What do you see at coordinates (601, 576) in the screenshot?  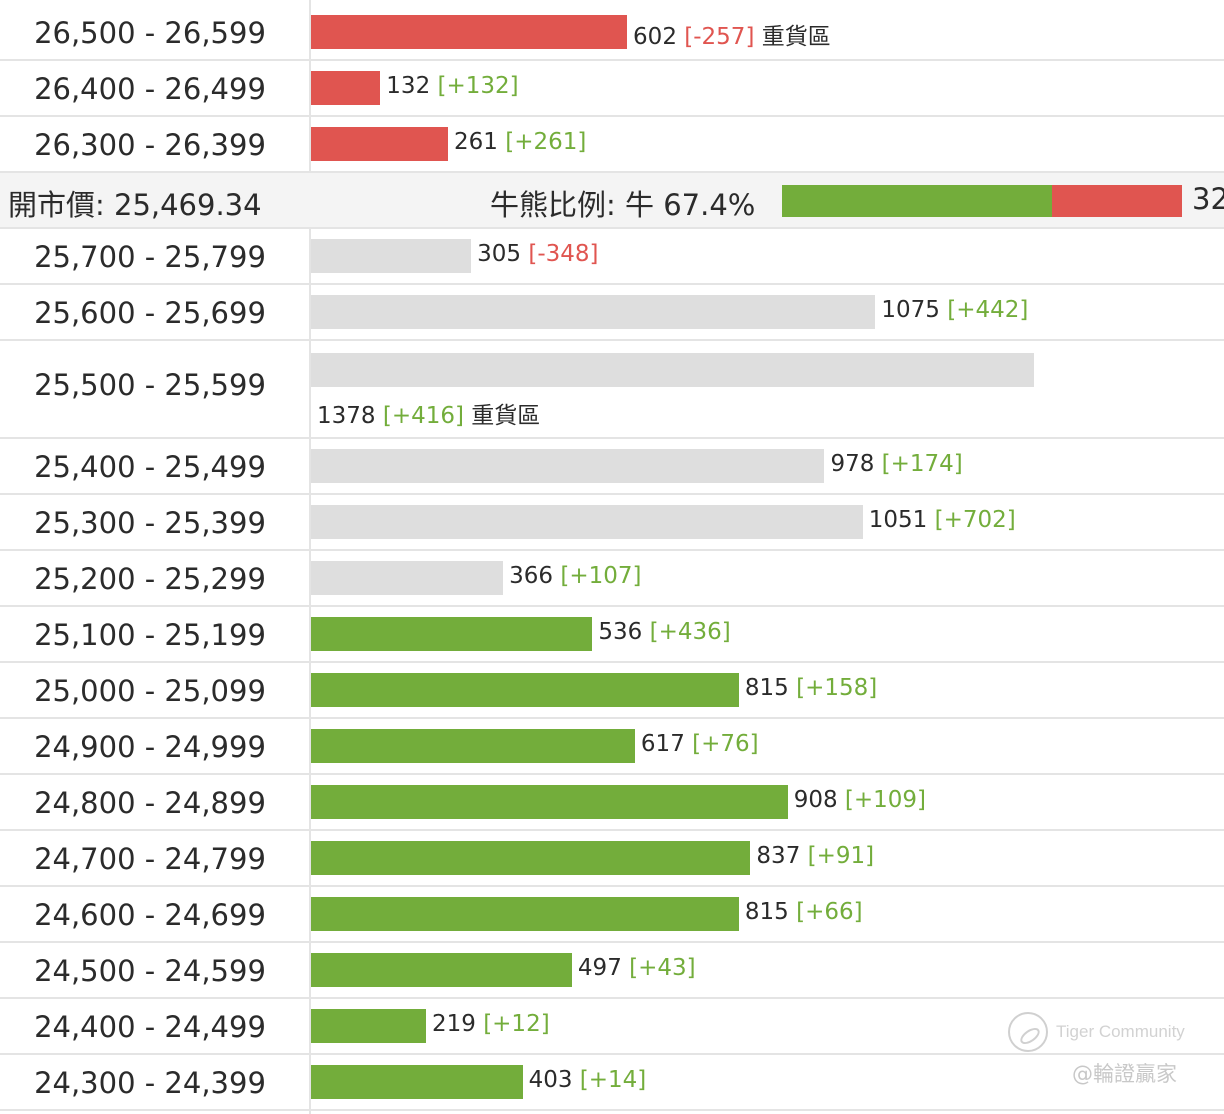 I see `change-text: [+107]` at bounding box center [601, 576].